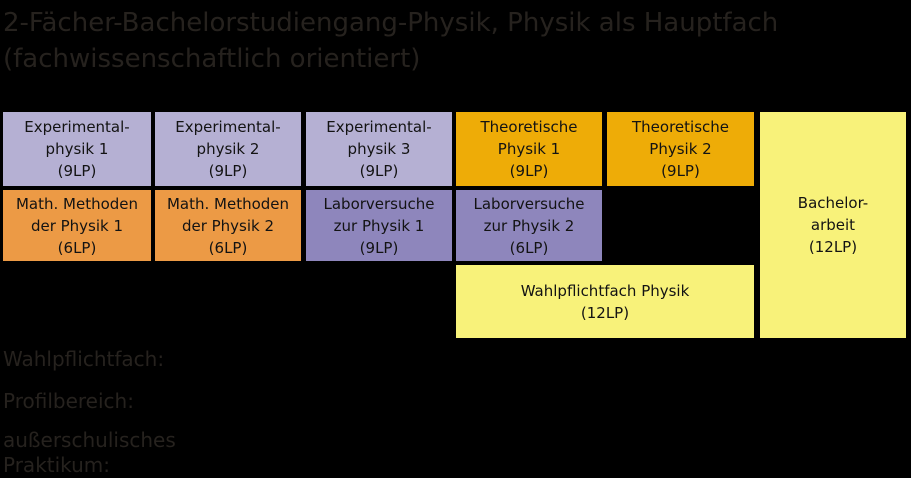 The width and height of the screenshot is (911, 478). I want to click on course-box-laborversuche-1: Laborversuche zur Physik 1 (9LP), so click(379, 225).